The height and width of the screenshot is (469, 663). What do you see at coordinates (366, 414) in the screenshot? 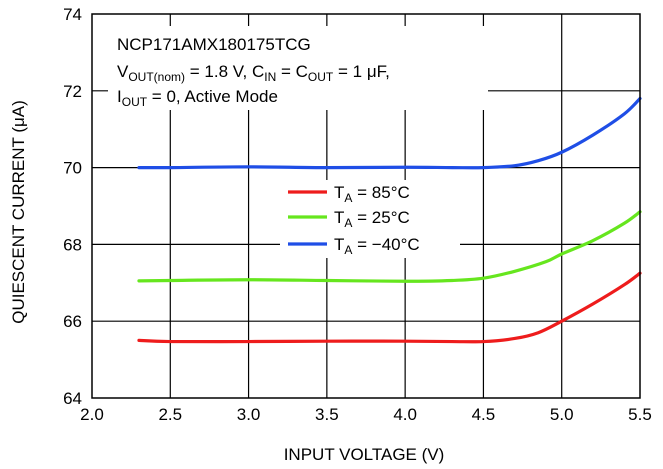
I see `x-tick-labels: 2.0 2.5 3.0 3.5 4.0 4.5 5.0 5.5` at bounding box center [366, 414].